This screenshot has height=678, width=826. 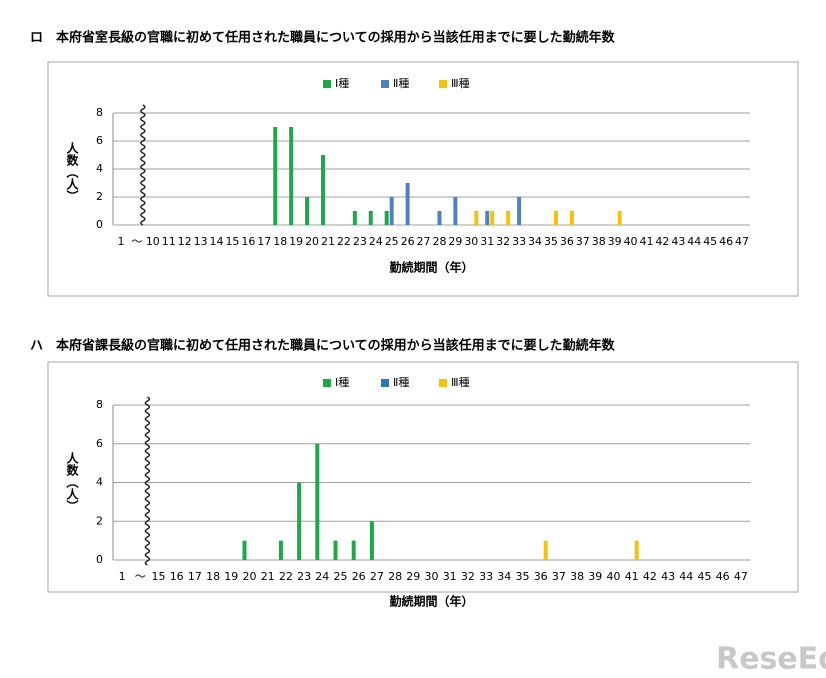 What do you see at coordinates (153, 241) in the screenshot?
I see `x-tick-label: 10` at bounding box center [153, 241].